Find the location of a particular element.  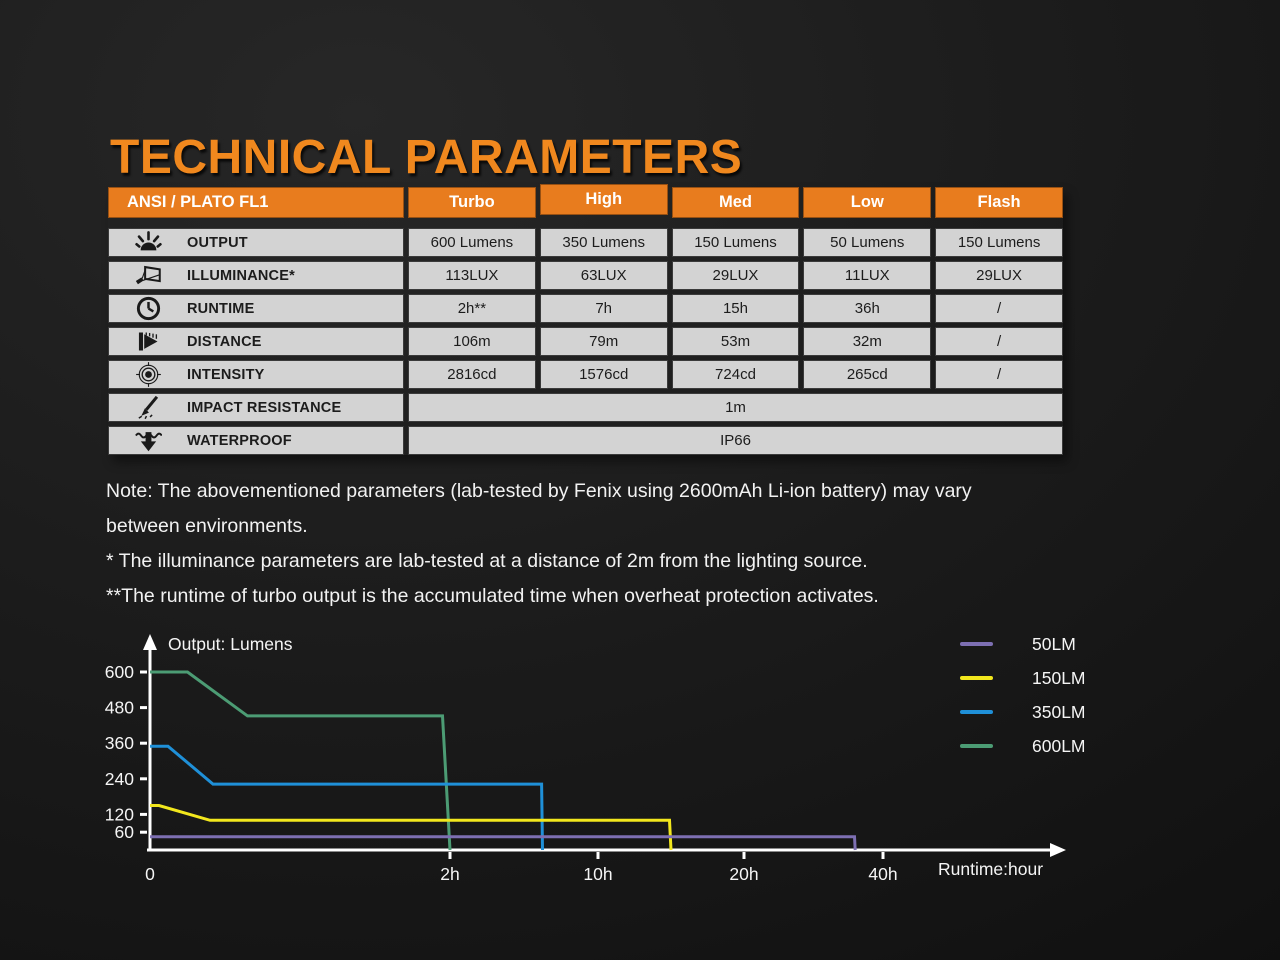

value-cell: 63LUX is located at coordinates (603, 275).